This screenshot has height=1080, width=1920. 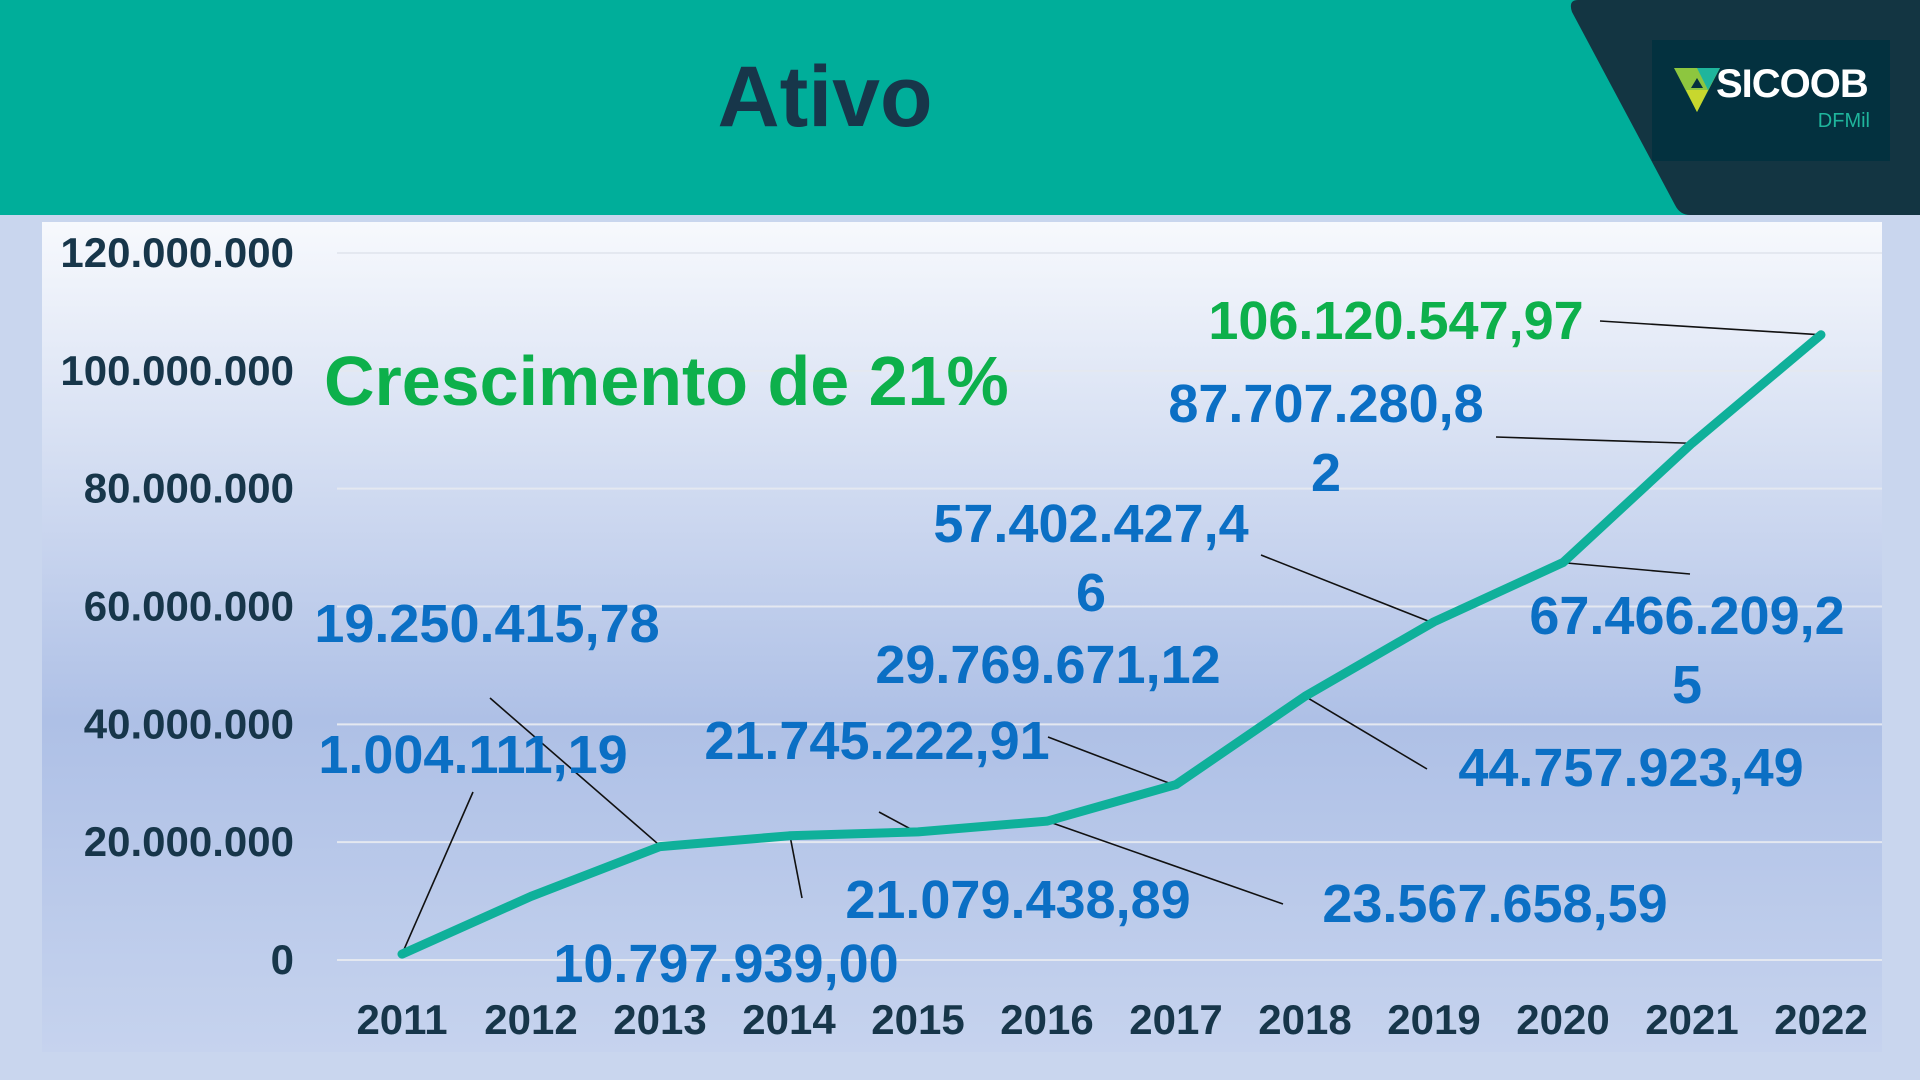 What do you see at coordinates (1090, 524) in the screenshot?
I see `data-label-line: 57.402.427,4` at bounding box center [1090, 524].